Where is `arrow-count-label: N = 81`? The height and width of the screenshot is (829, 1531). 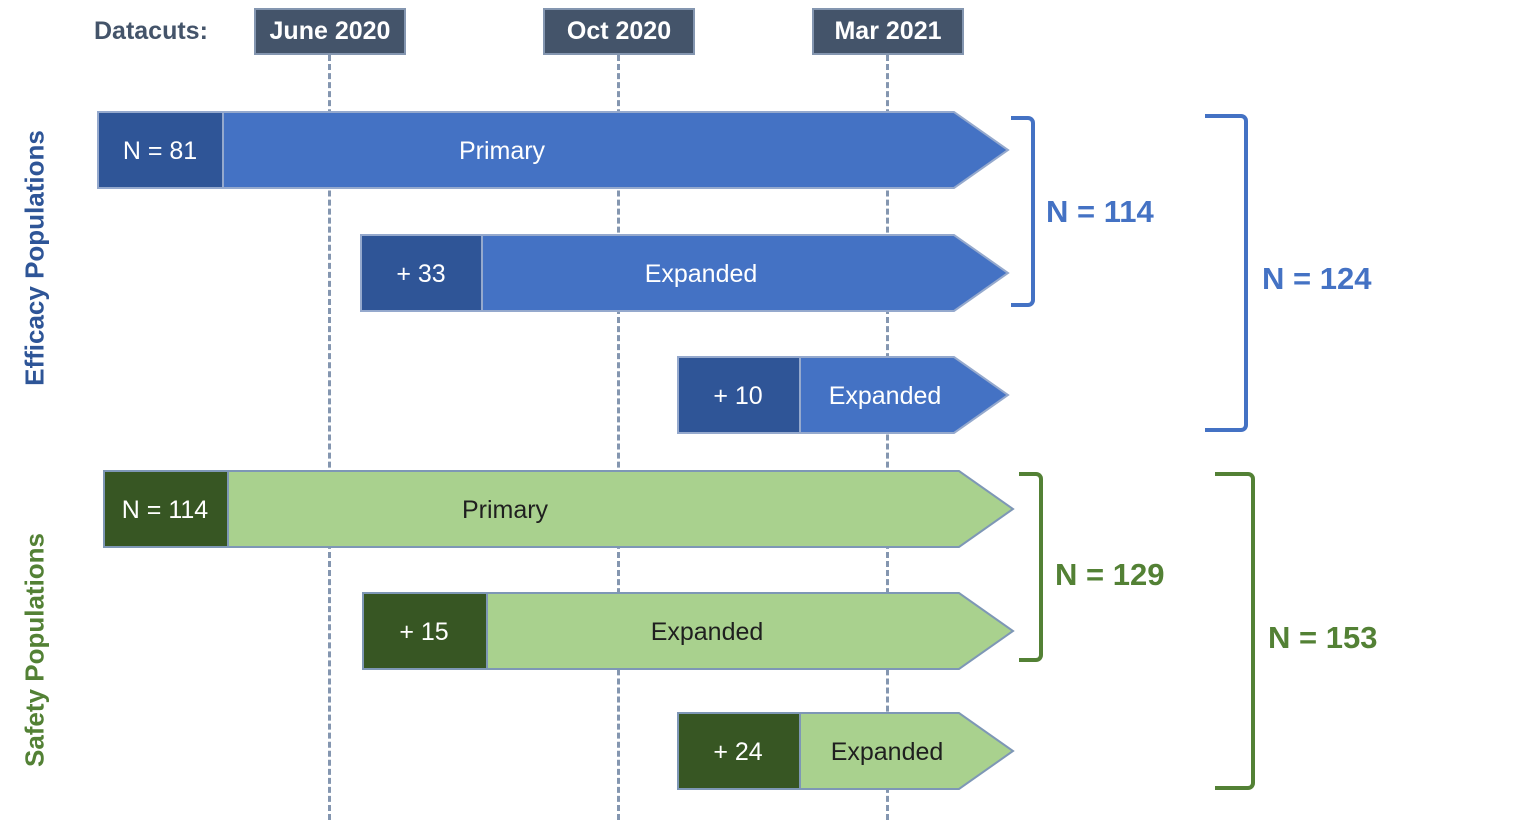
arrow-count-label: N = 81 is located at coordinates (160, 151).